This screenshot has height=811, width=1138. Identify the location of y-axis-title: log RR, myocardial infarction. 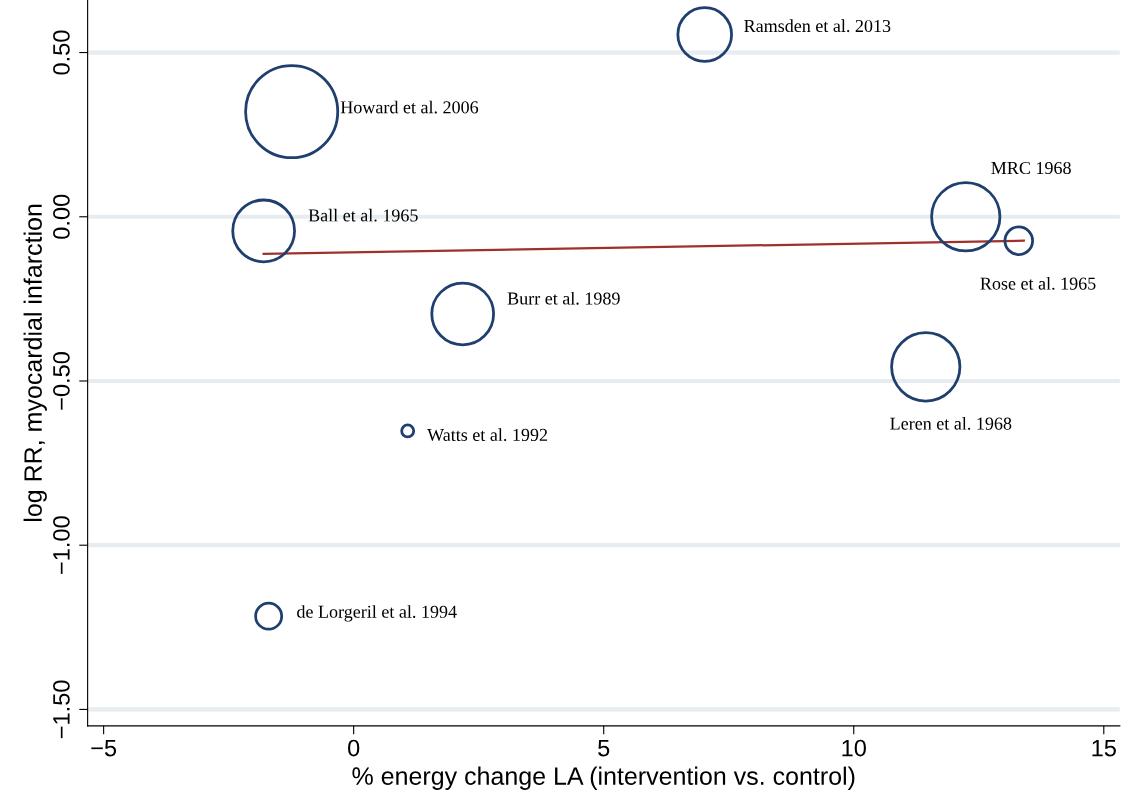
(35, 363).